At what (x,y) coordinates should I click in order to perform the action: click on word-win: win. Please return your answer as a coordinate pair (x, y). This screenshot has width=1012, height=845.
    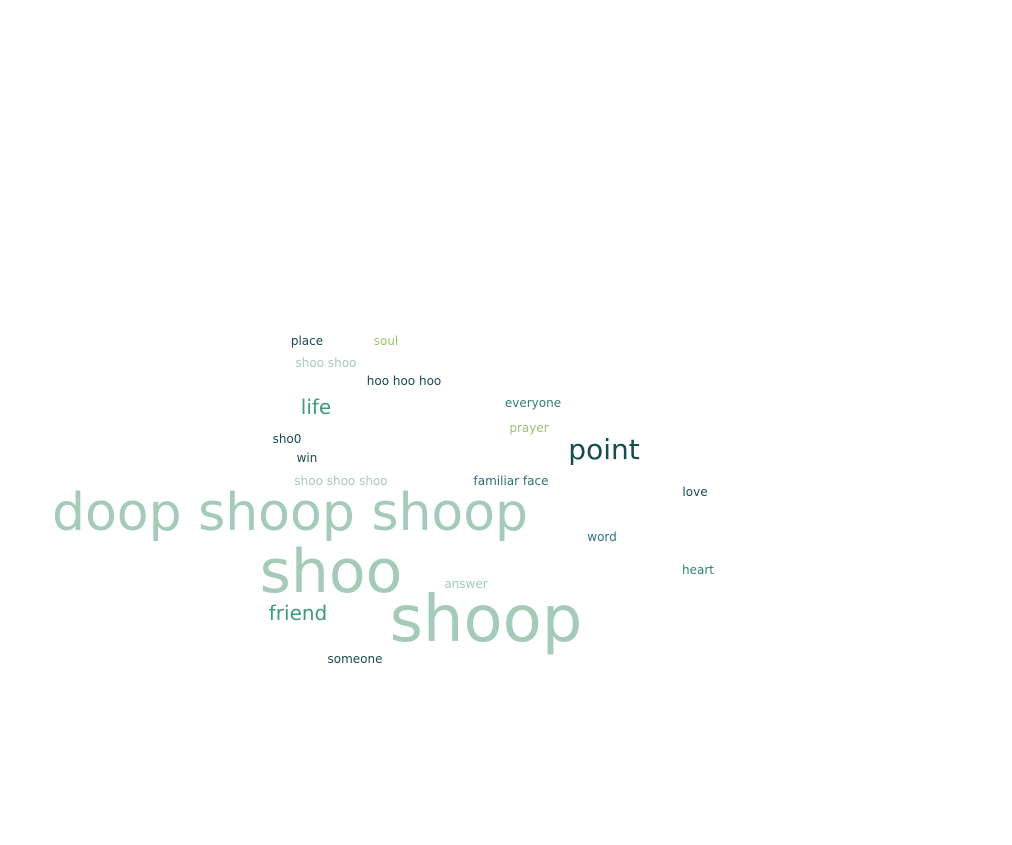
    Looking at the image, I should click on (307, 458).